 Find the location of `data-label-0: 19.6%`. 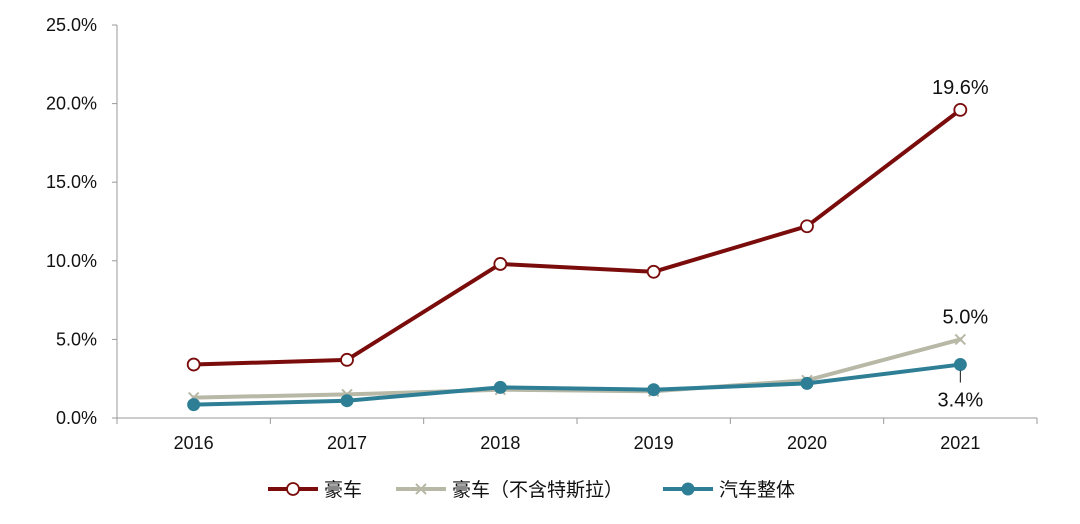

data-label-0: 19.6% is located at coordinates (960, 88).